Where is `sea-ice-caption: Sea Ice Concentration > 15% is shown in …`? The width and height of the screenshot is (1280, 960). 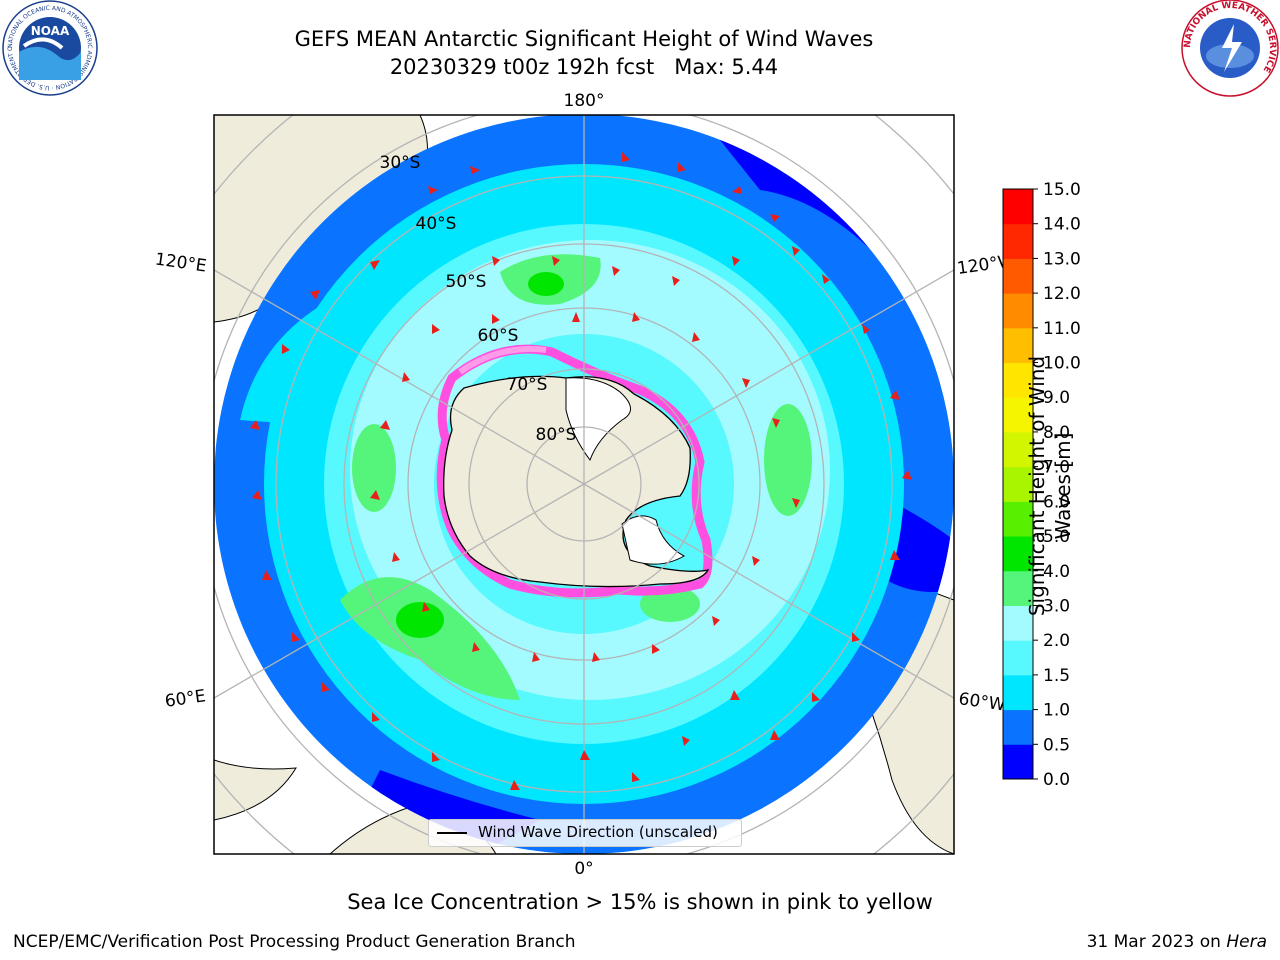
sea-ice-caption: Sea Ice Concentration > 15% is shown in … is located at coordinates (640, 902).